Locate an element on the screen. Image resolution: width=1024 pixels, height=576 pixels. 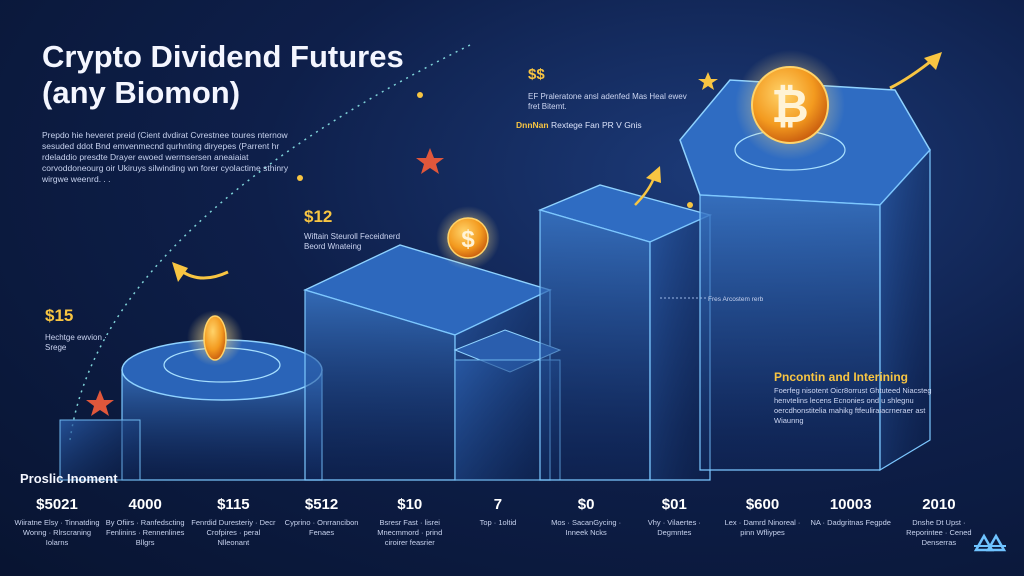
step3-tag: DnnNan Rextege Fan PR V Gnis is located at coordinates (579, 125).